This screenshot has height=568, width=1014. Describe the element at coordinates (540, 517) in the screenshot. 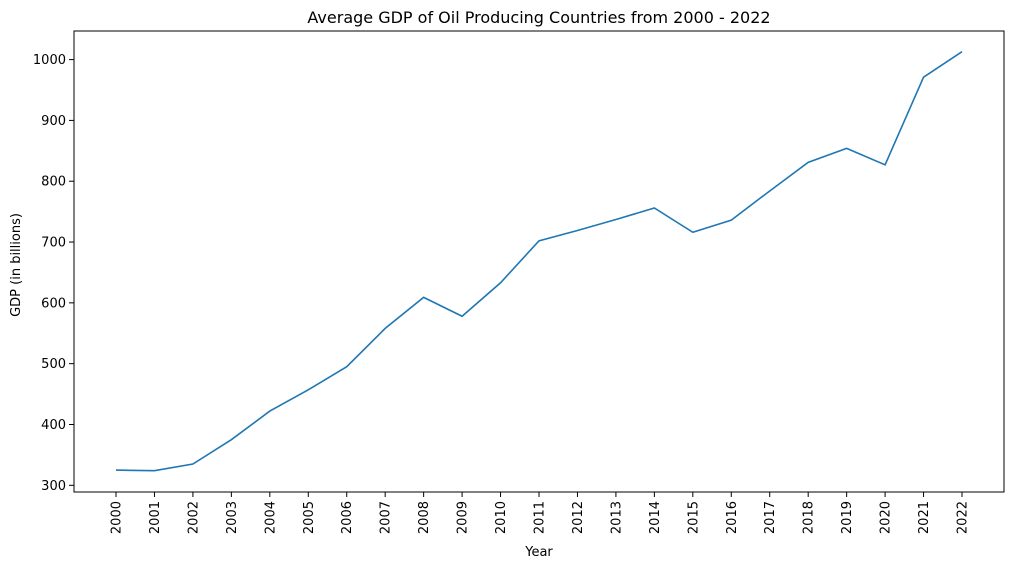

I see `x-tick-label: 2011` at that location.